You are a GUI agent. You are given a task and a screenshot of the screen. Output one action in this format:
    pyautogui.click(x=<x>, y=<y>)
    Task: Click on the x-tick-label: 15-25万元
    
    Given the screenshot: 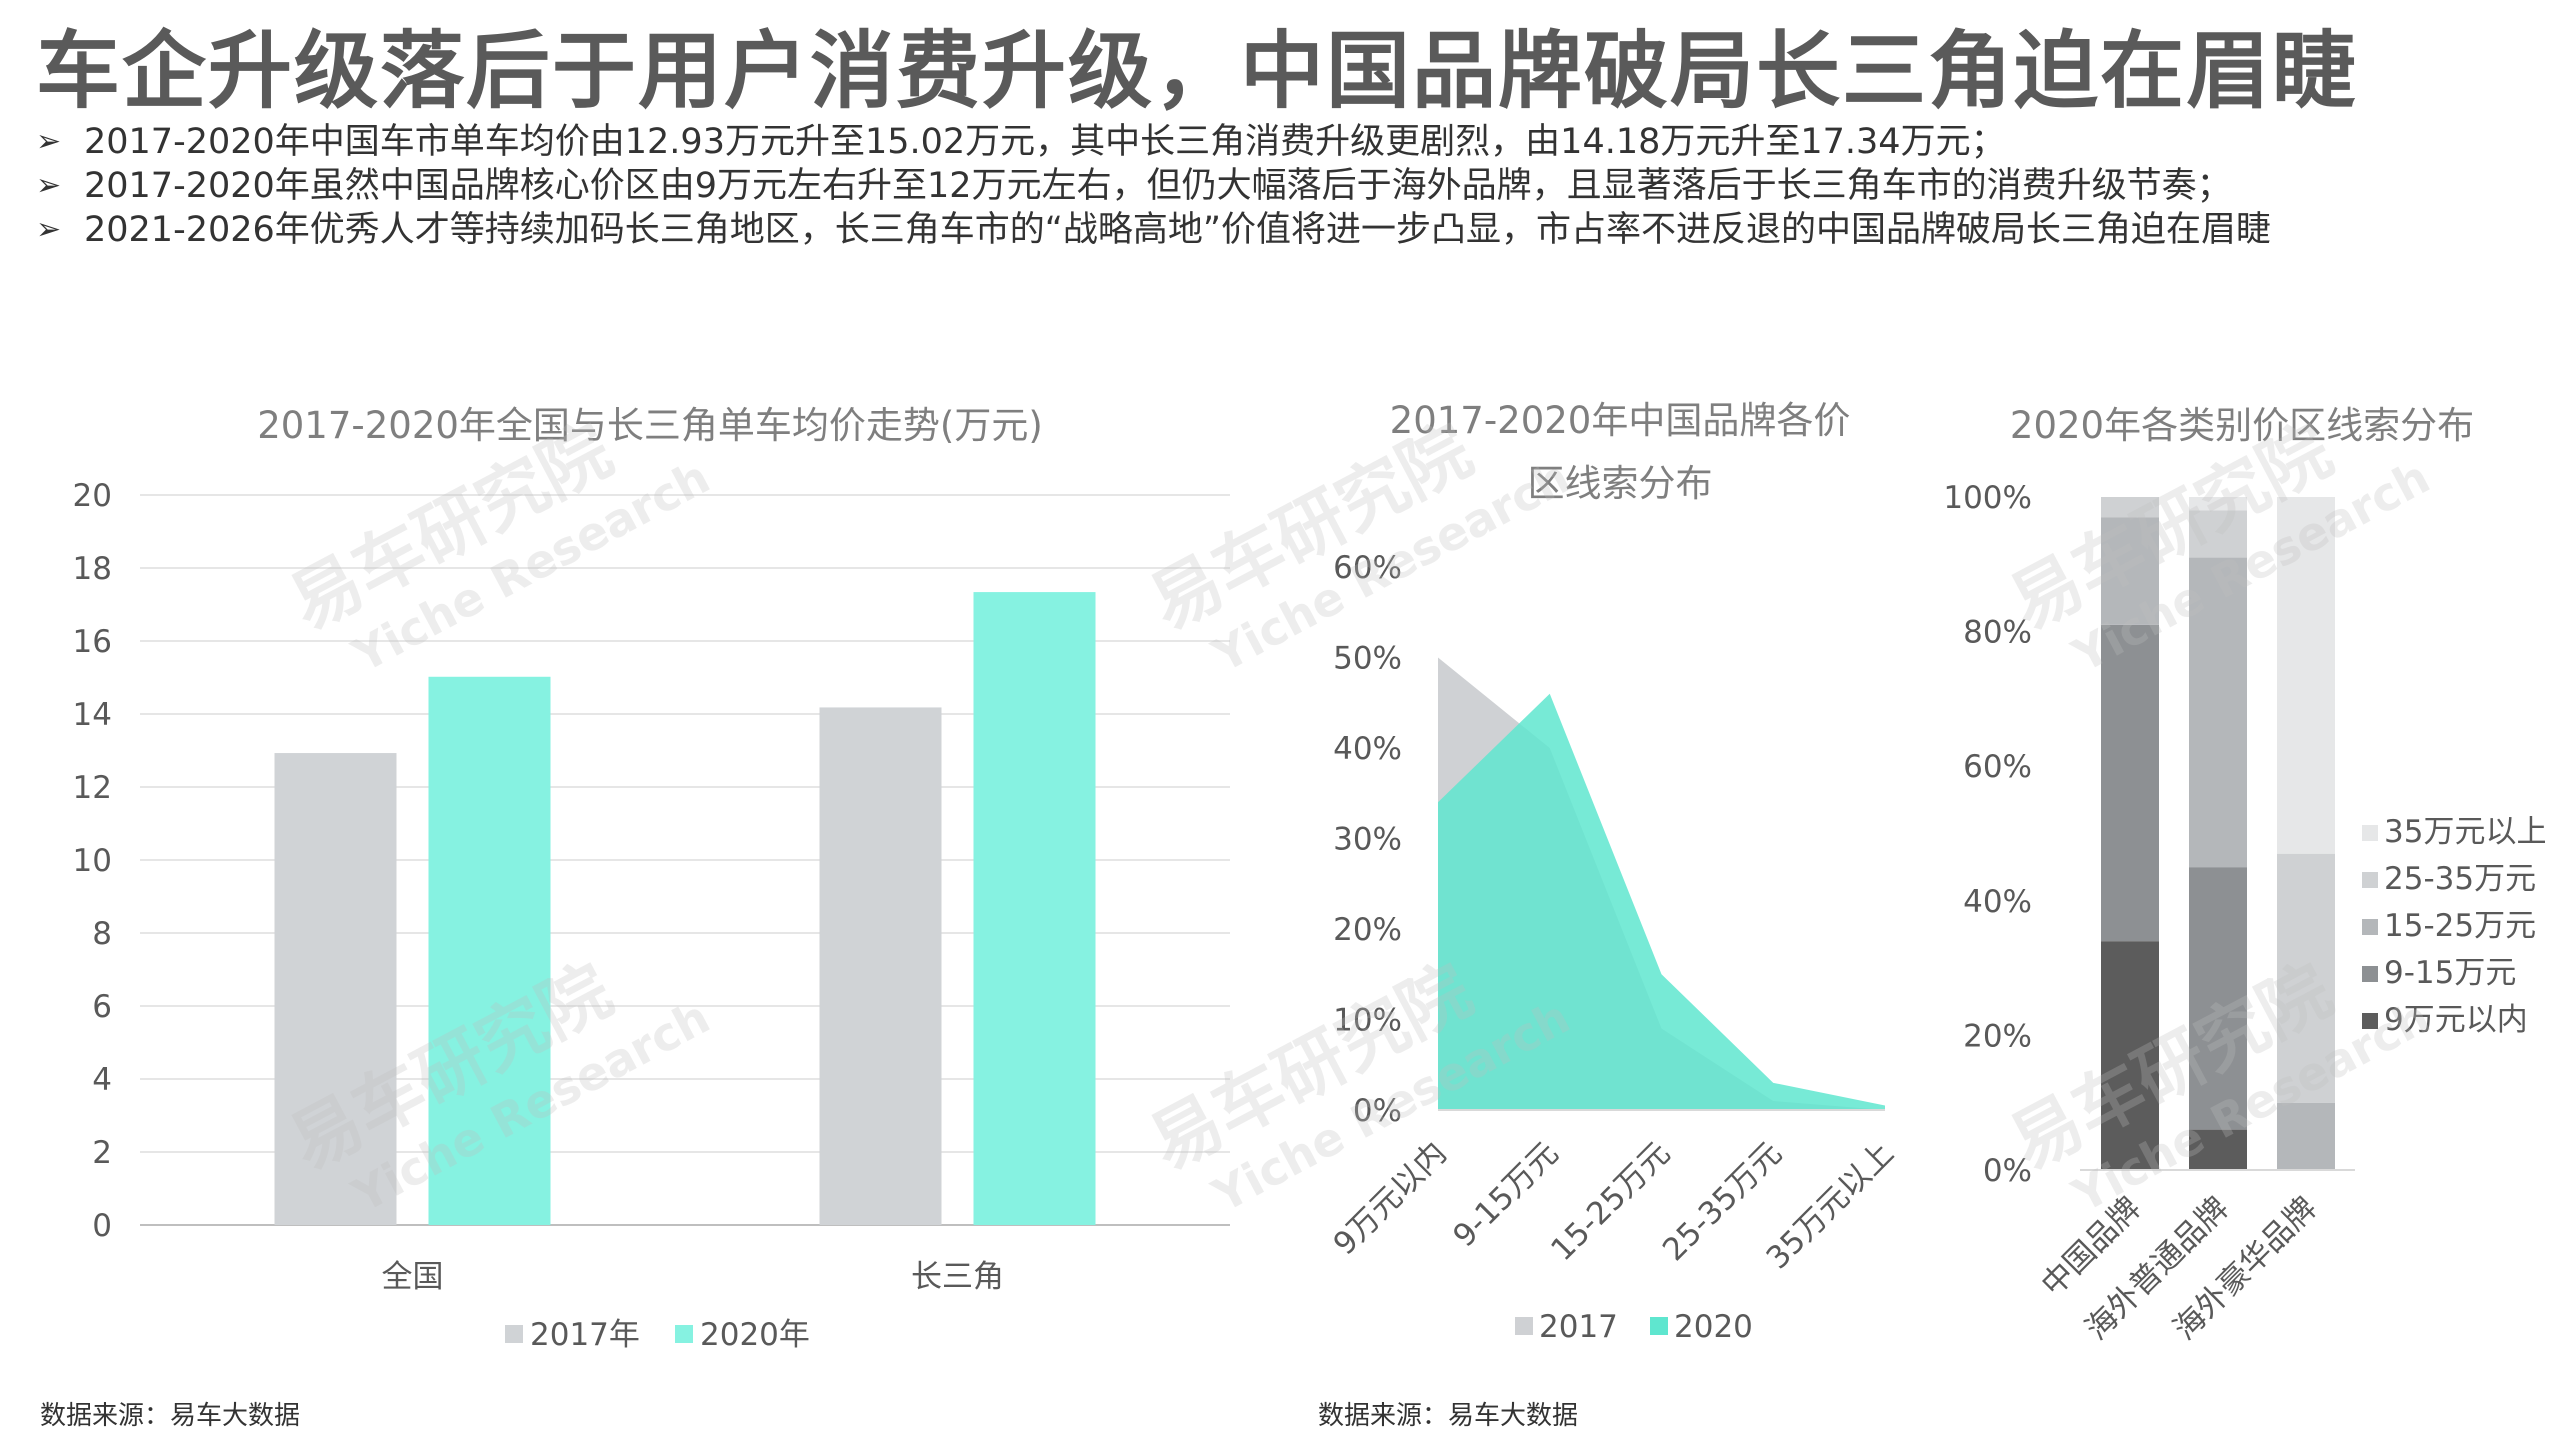 What is the action you would take?
    pyautogui.click(x=1610, y=1201)
    